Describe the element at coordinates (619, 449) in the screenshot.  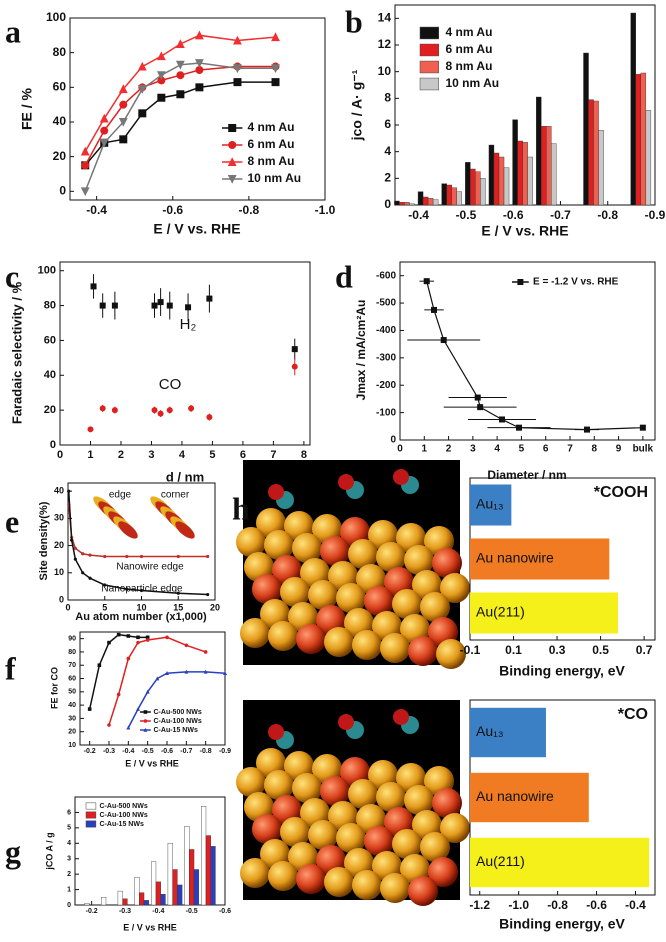
I see `x-tick-label: 9` at that location.